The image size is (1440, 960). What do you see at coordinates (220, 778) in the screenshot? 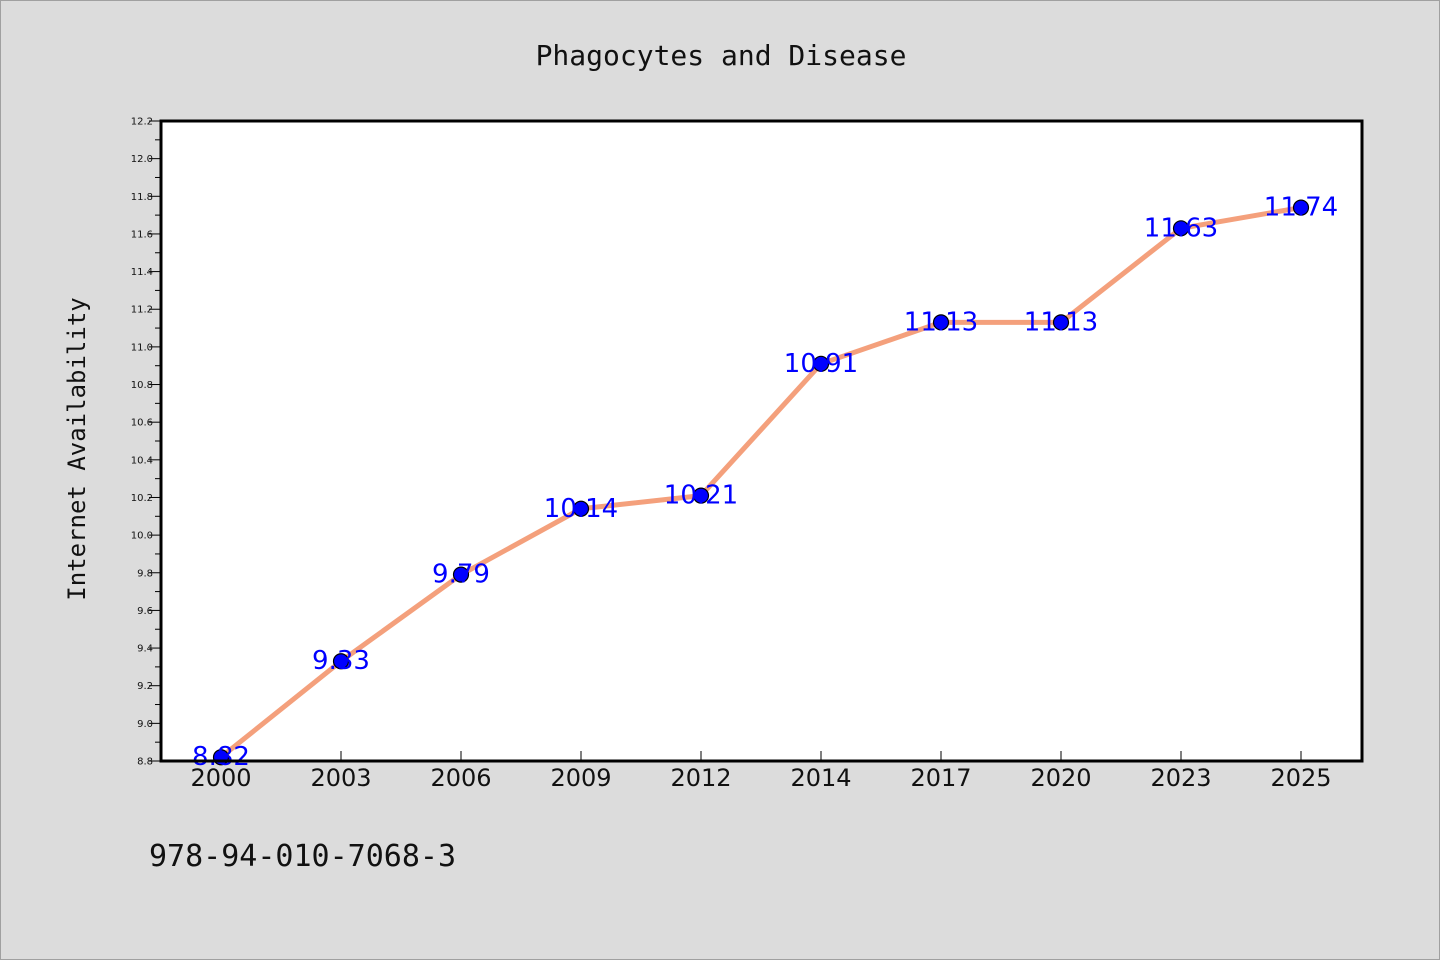
I see `x-tick-label: 2000` at bounding box center [220, 778].